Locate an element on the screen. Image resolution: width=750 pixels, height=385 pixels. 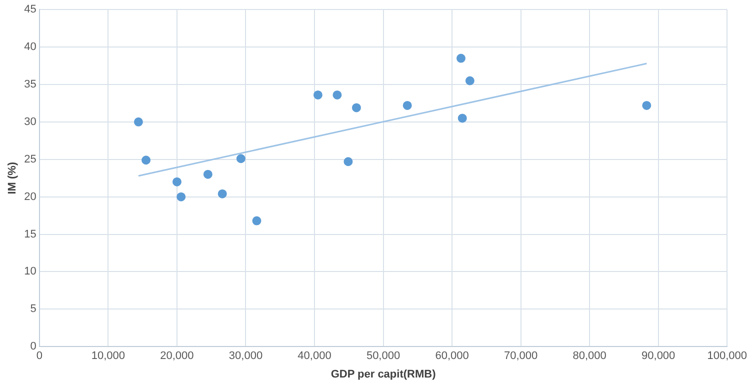
x-tick-label: 40,000 is located at coordinates (315, 356).